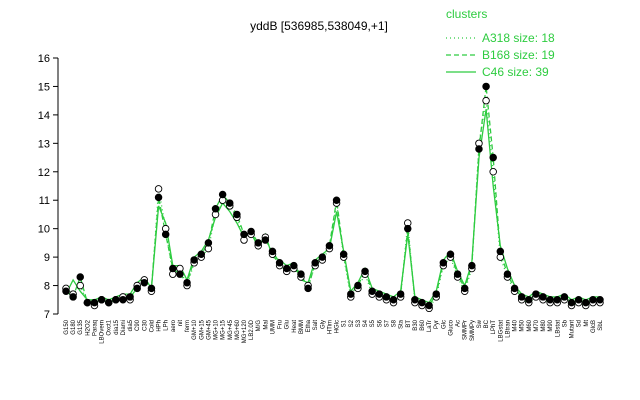  Describe the element at coordinates (319, 26) in the screenshot. I see `chart-title: yddB [536985,538049,+1]` at that location.